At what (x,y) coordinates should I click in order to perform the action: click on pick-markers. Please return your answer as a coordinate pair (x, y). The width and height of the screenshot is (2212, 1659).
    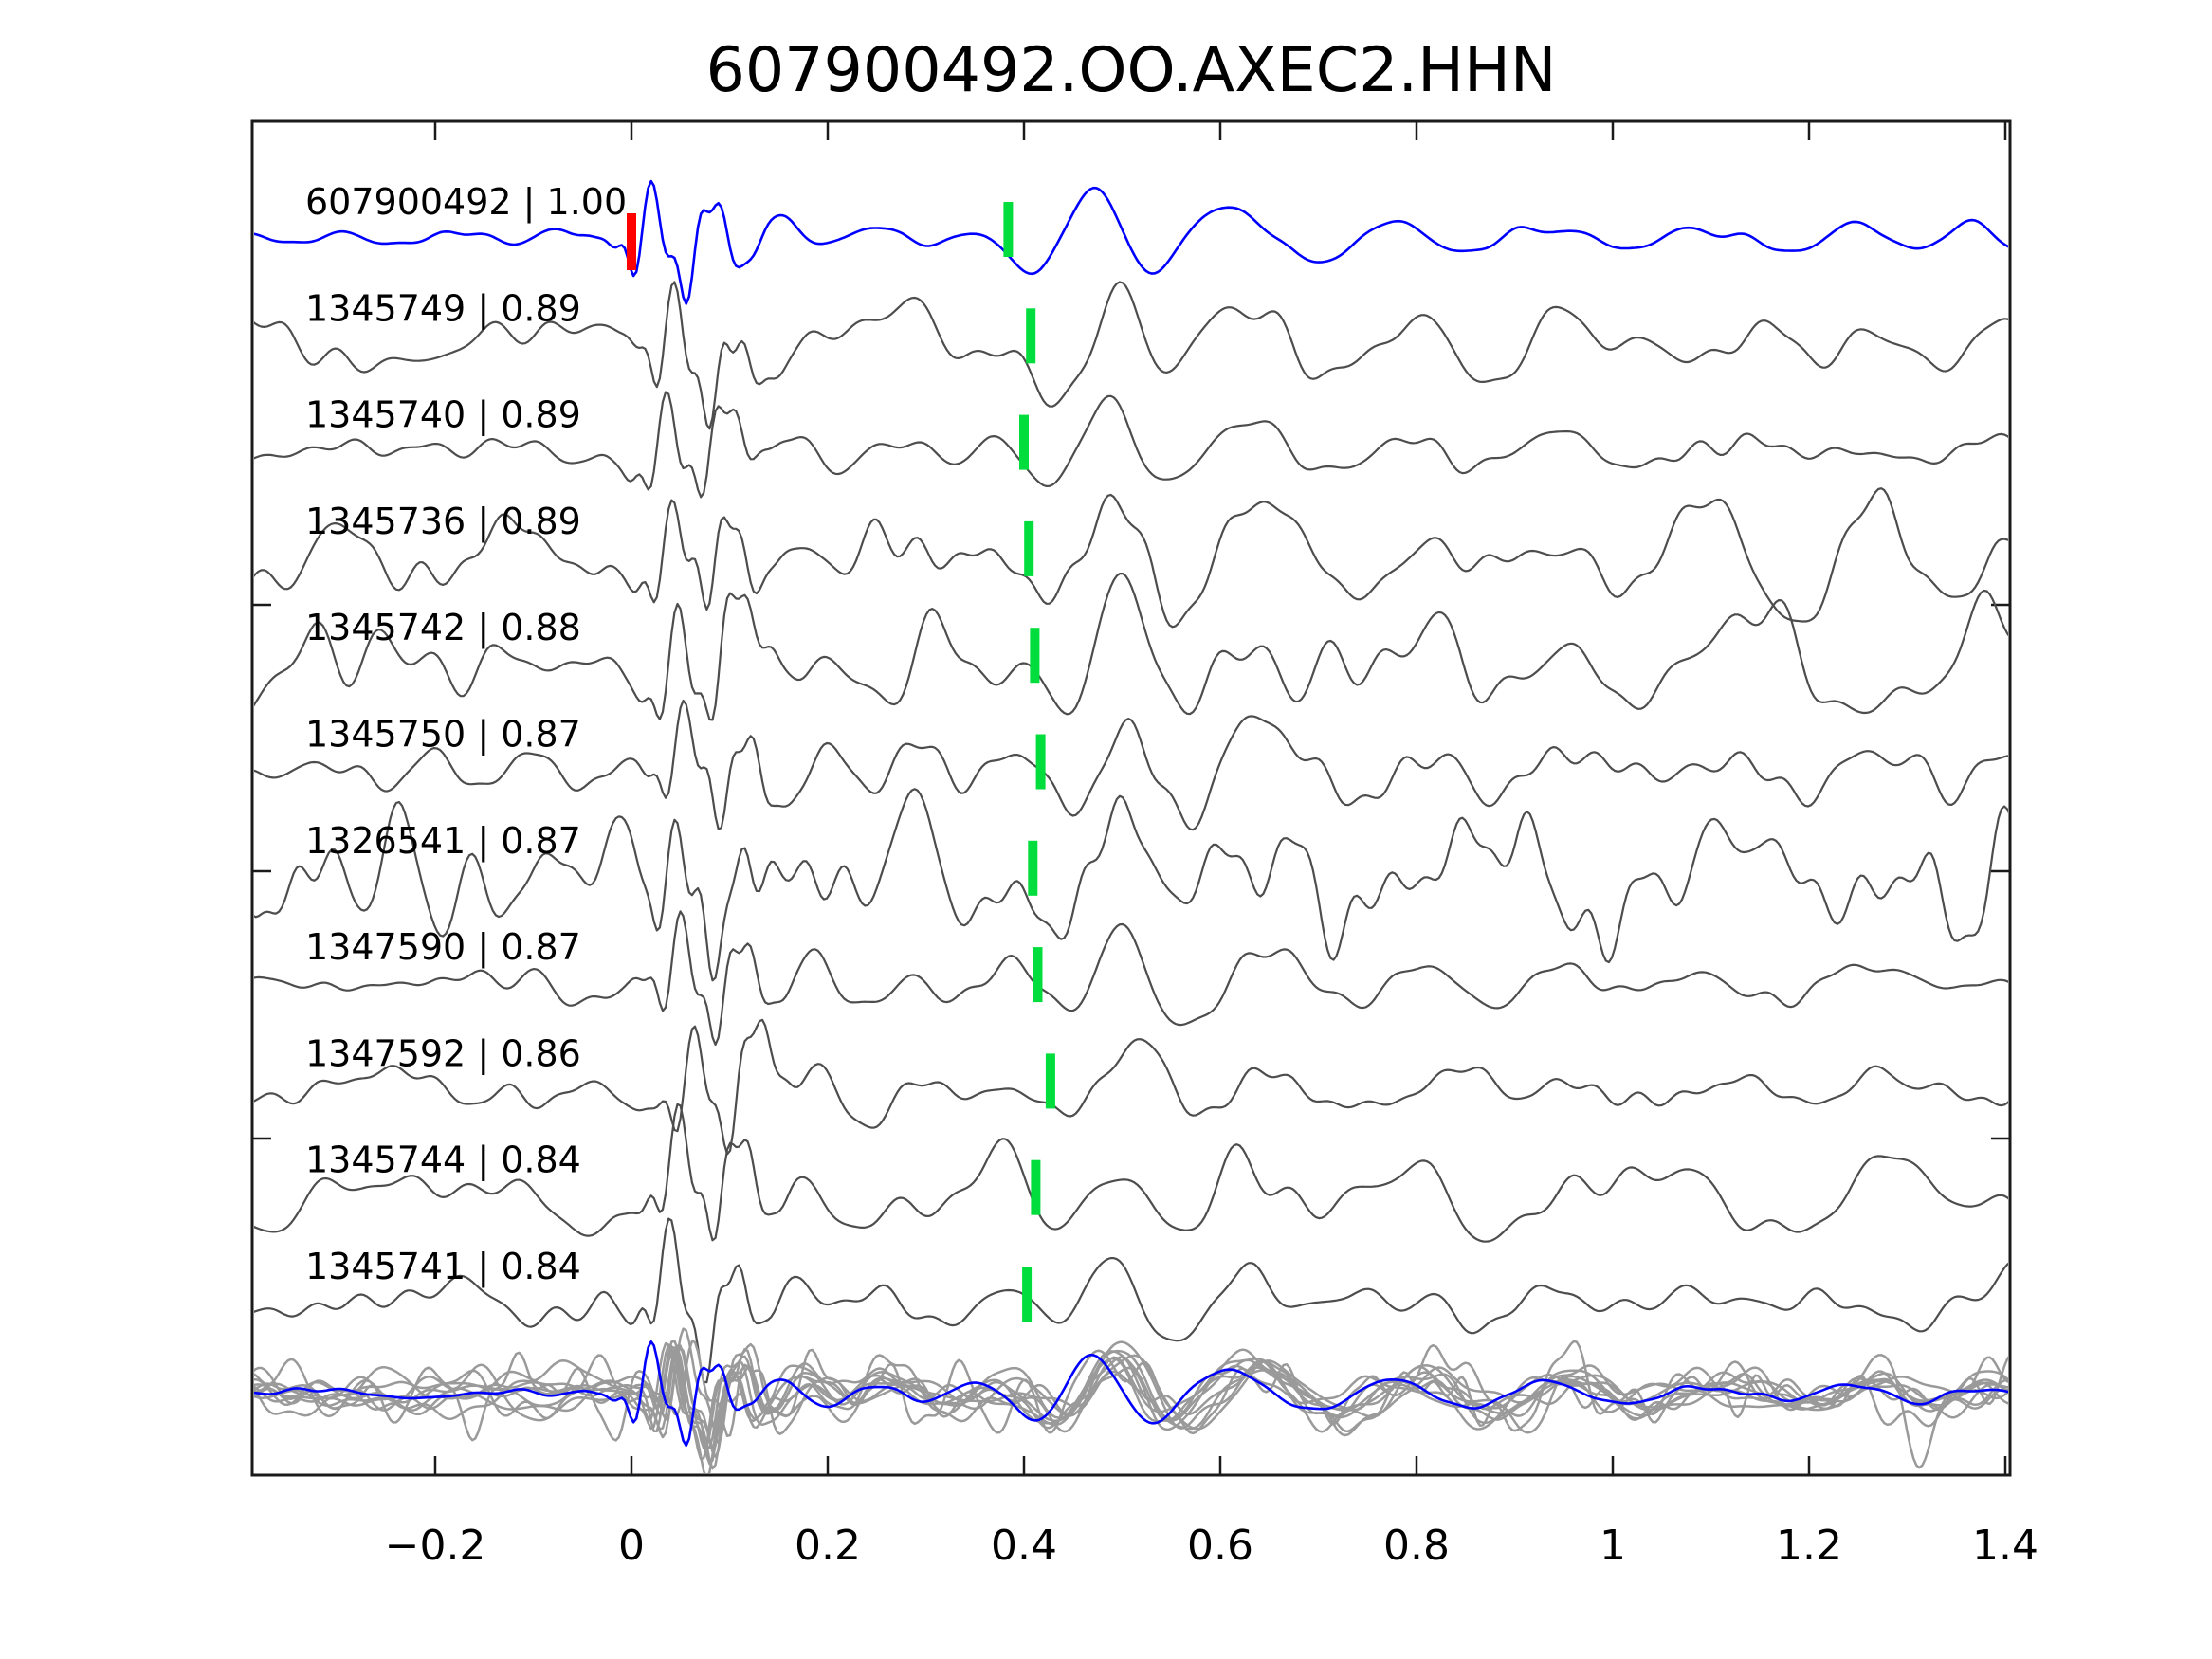
    Looking at the image, I should click on (841, 762).